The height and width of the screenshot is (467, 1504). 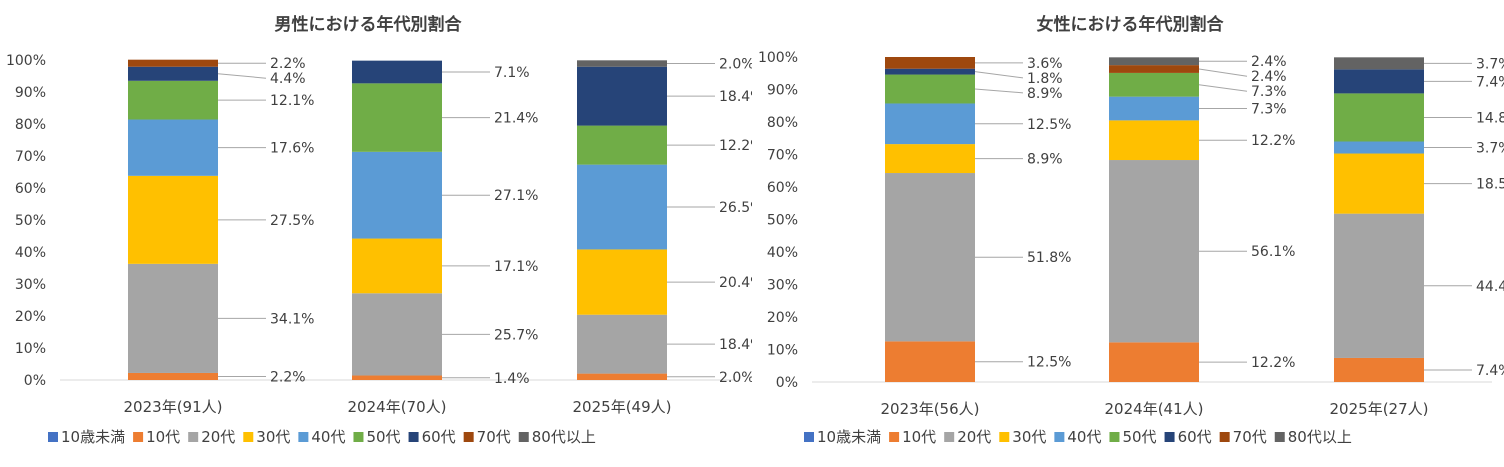 I want to click on data-label: 7.1%, so click(x=512, y=73).